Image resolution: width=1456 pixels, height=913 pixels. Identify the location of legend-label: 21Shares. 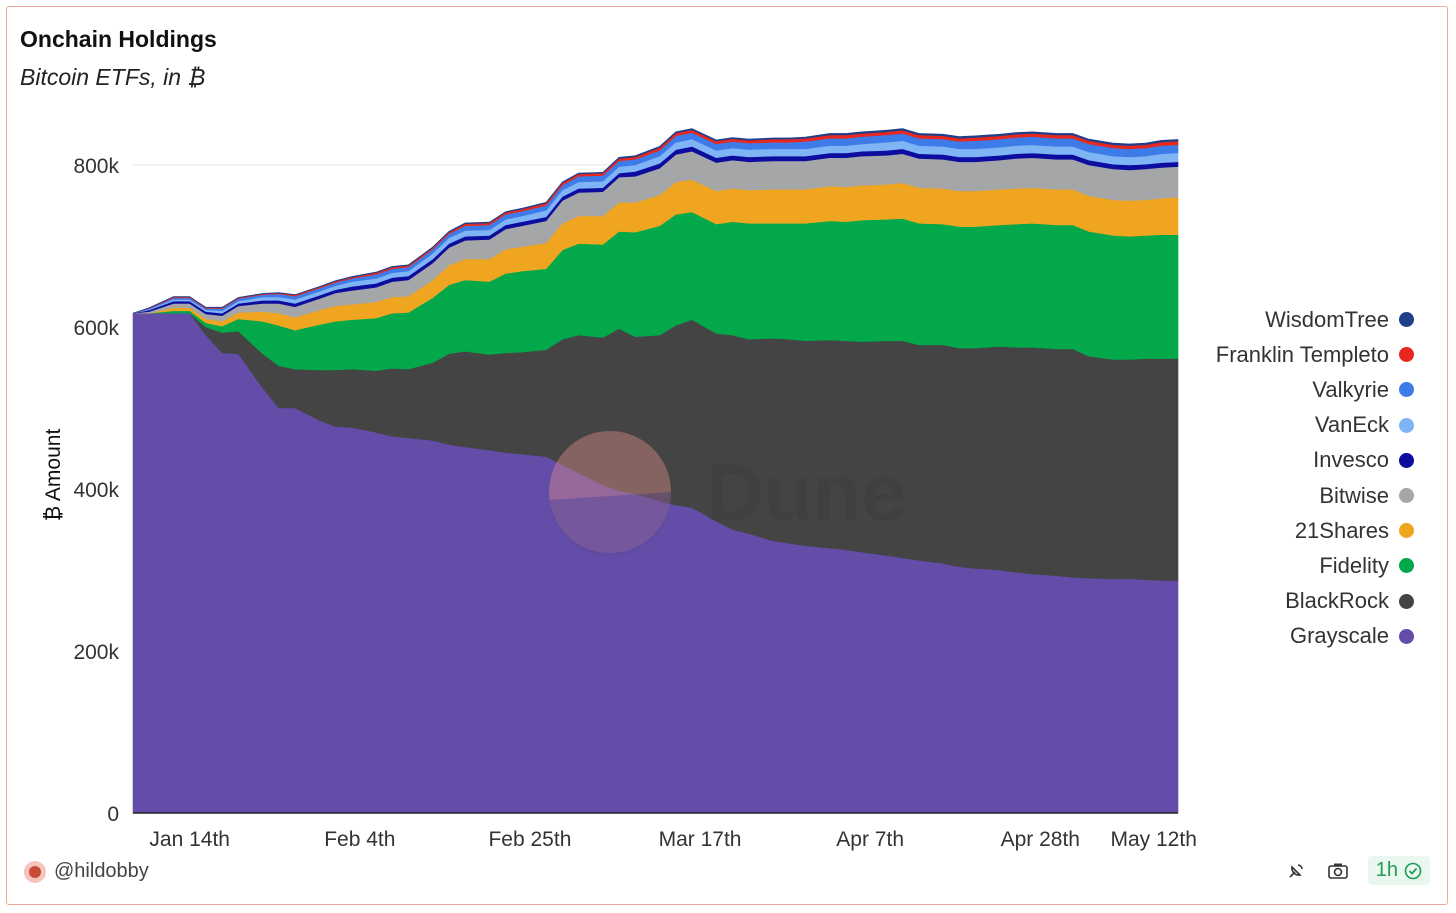
(1341, 530).